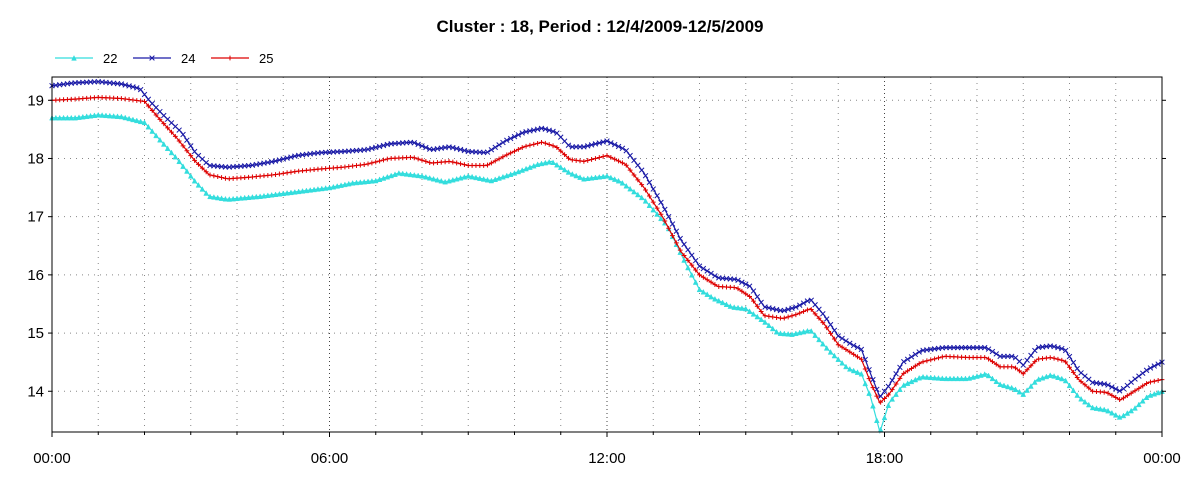 Image resolution: width=1200 pixels, height=480 pixels. Describe the element at coordinates (164, 58) in the screenshot. I see `legend: 22 24 25` at that location.